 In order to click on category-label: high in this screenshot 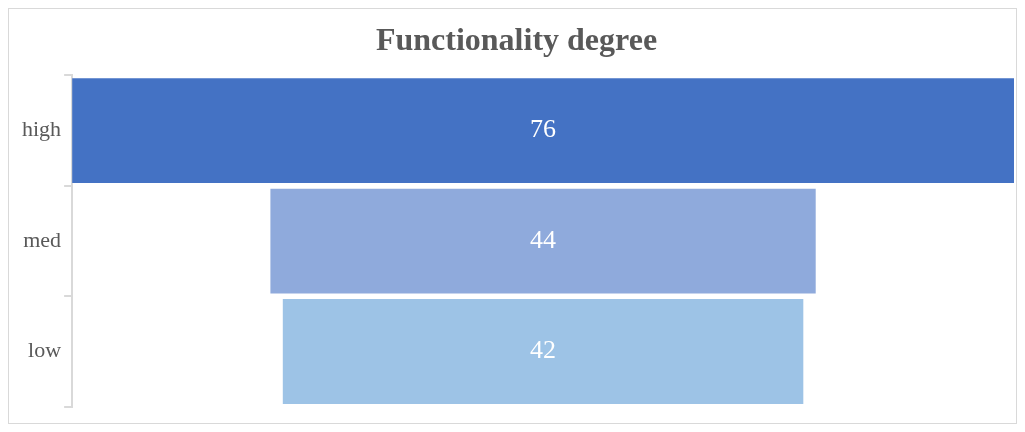, I will do `click(41, 129)`.